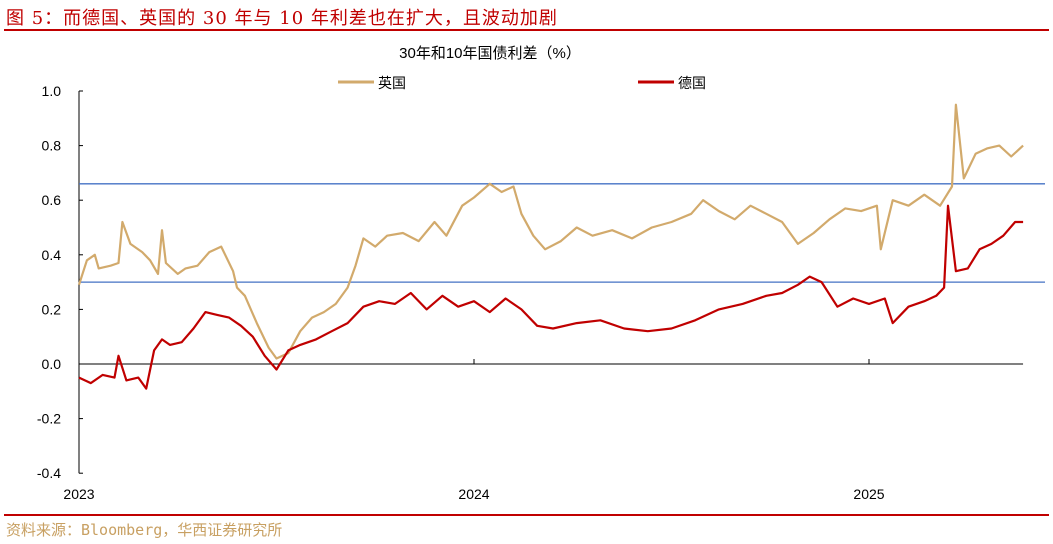 This screenshot has width=1053, height=544. I want to click on y-tick-label: 0.8, so click(52, 146).